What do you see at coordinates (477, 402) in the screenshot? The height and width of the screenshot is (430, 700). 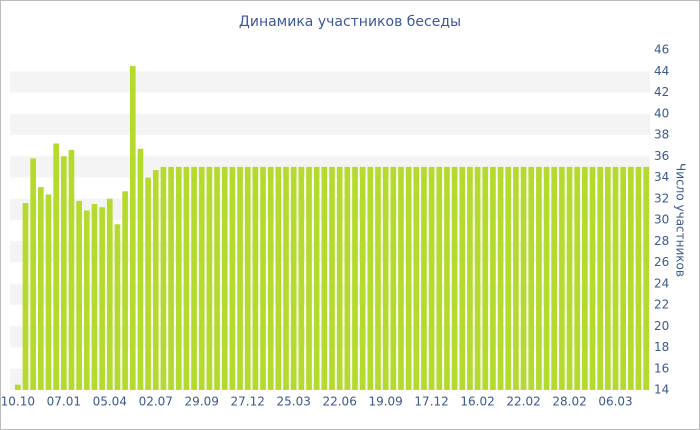 I see `x-tick-label: 16.02` at bounding box center [477, 402].